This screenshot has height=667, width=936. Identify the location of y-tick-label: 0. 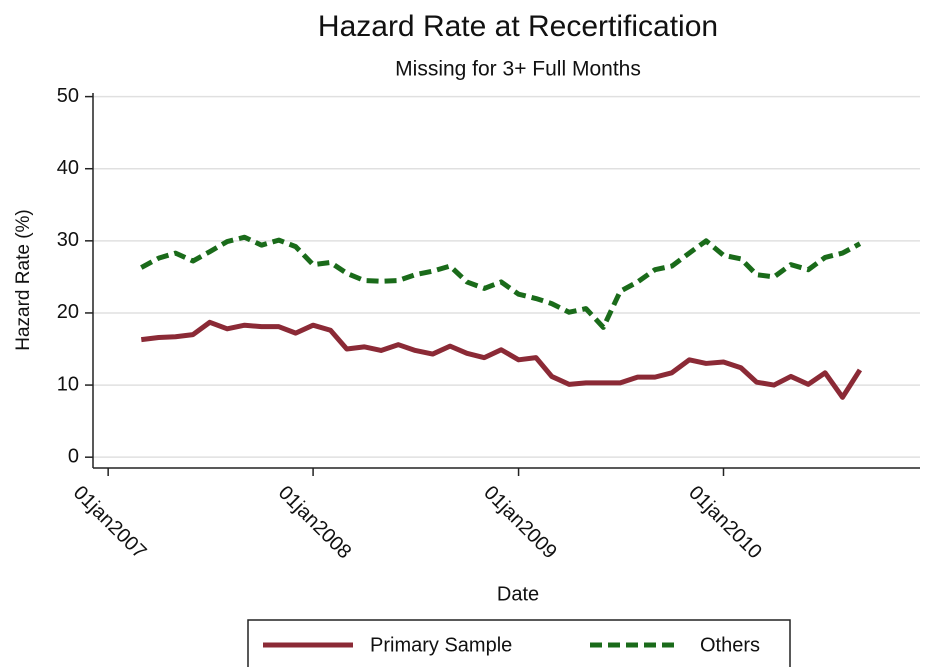
(73, 456).